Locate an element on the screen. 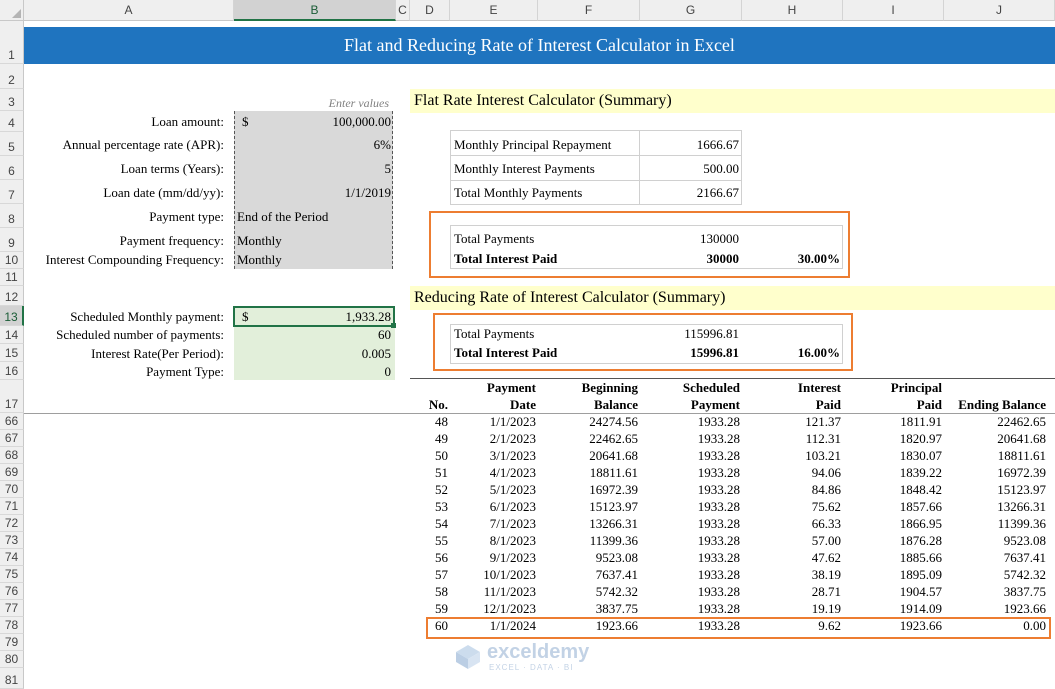 The width and height of the screenshot is (1055, 689). row-header-76: 76 is located at coordinates (12, 591).